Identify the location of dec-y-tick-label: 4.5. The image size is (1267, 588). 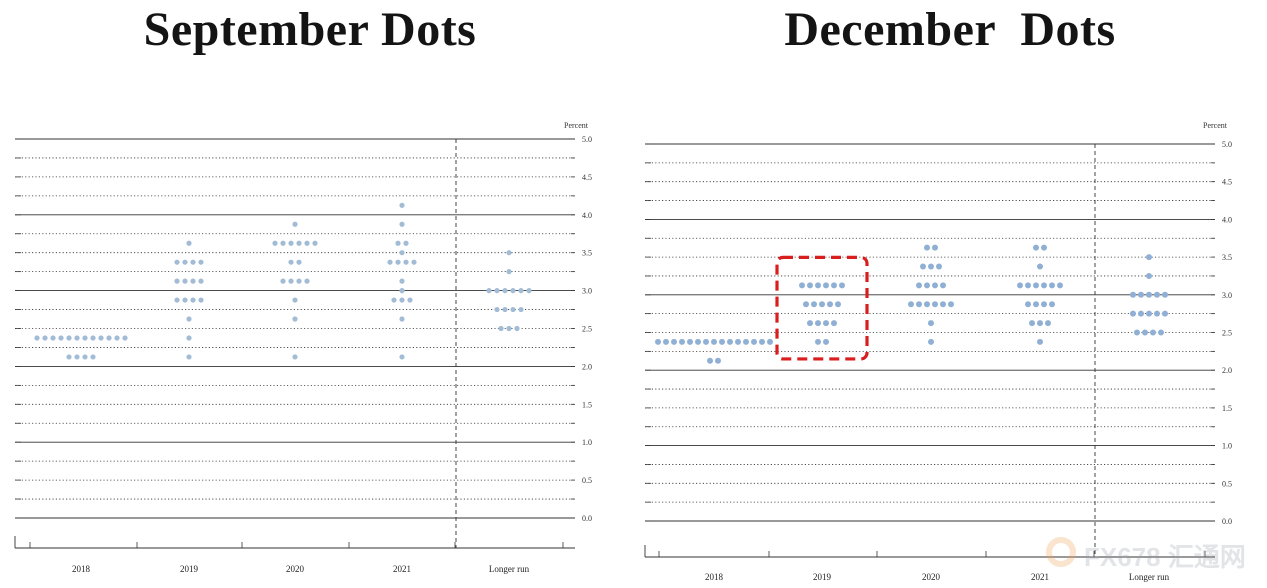
(1227, 182).